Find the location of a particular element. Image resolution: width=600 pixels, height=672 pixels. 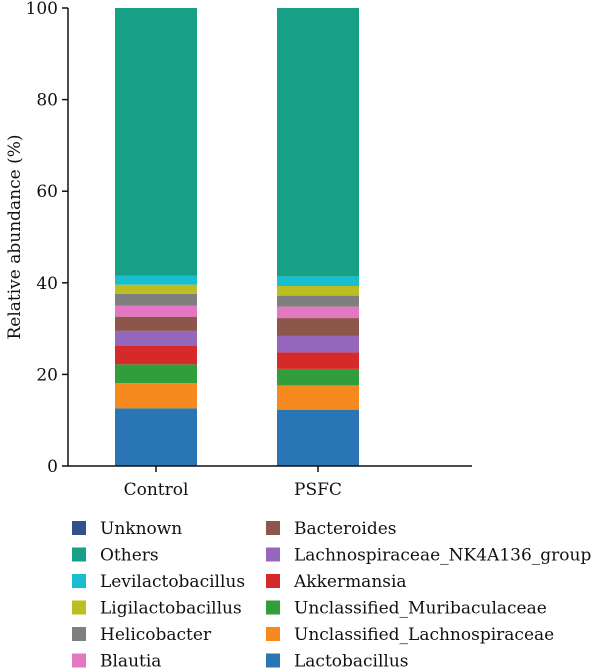

y-tick-label: 80 is located at coordinates (47, 101).